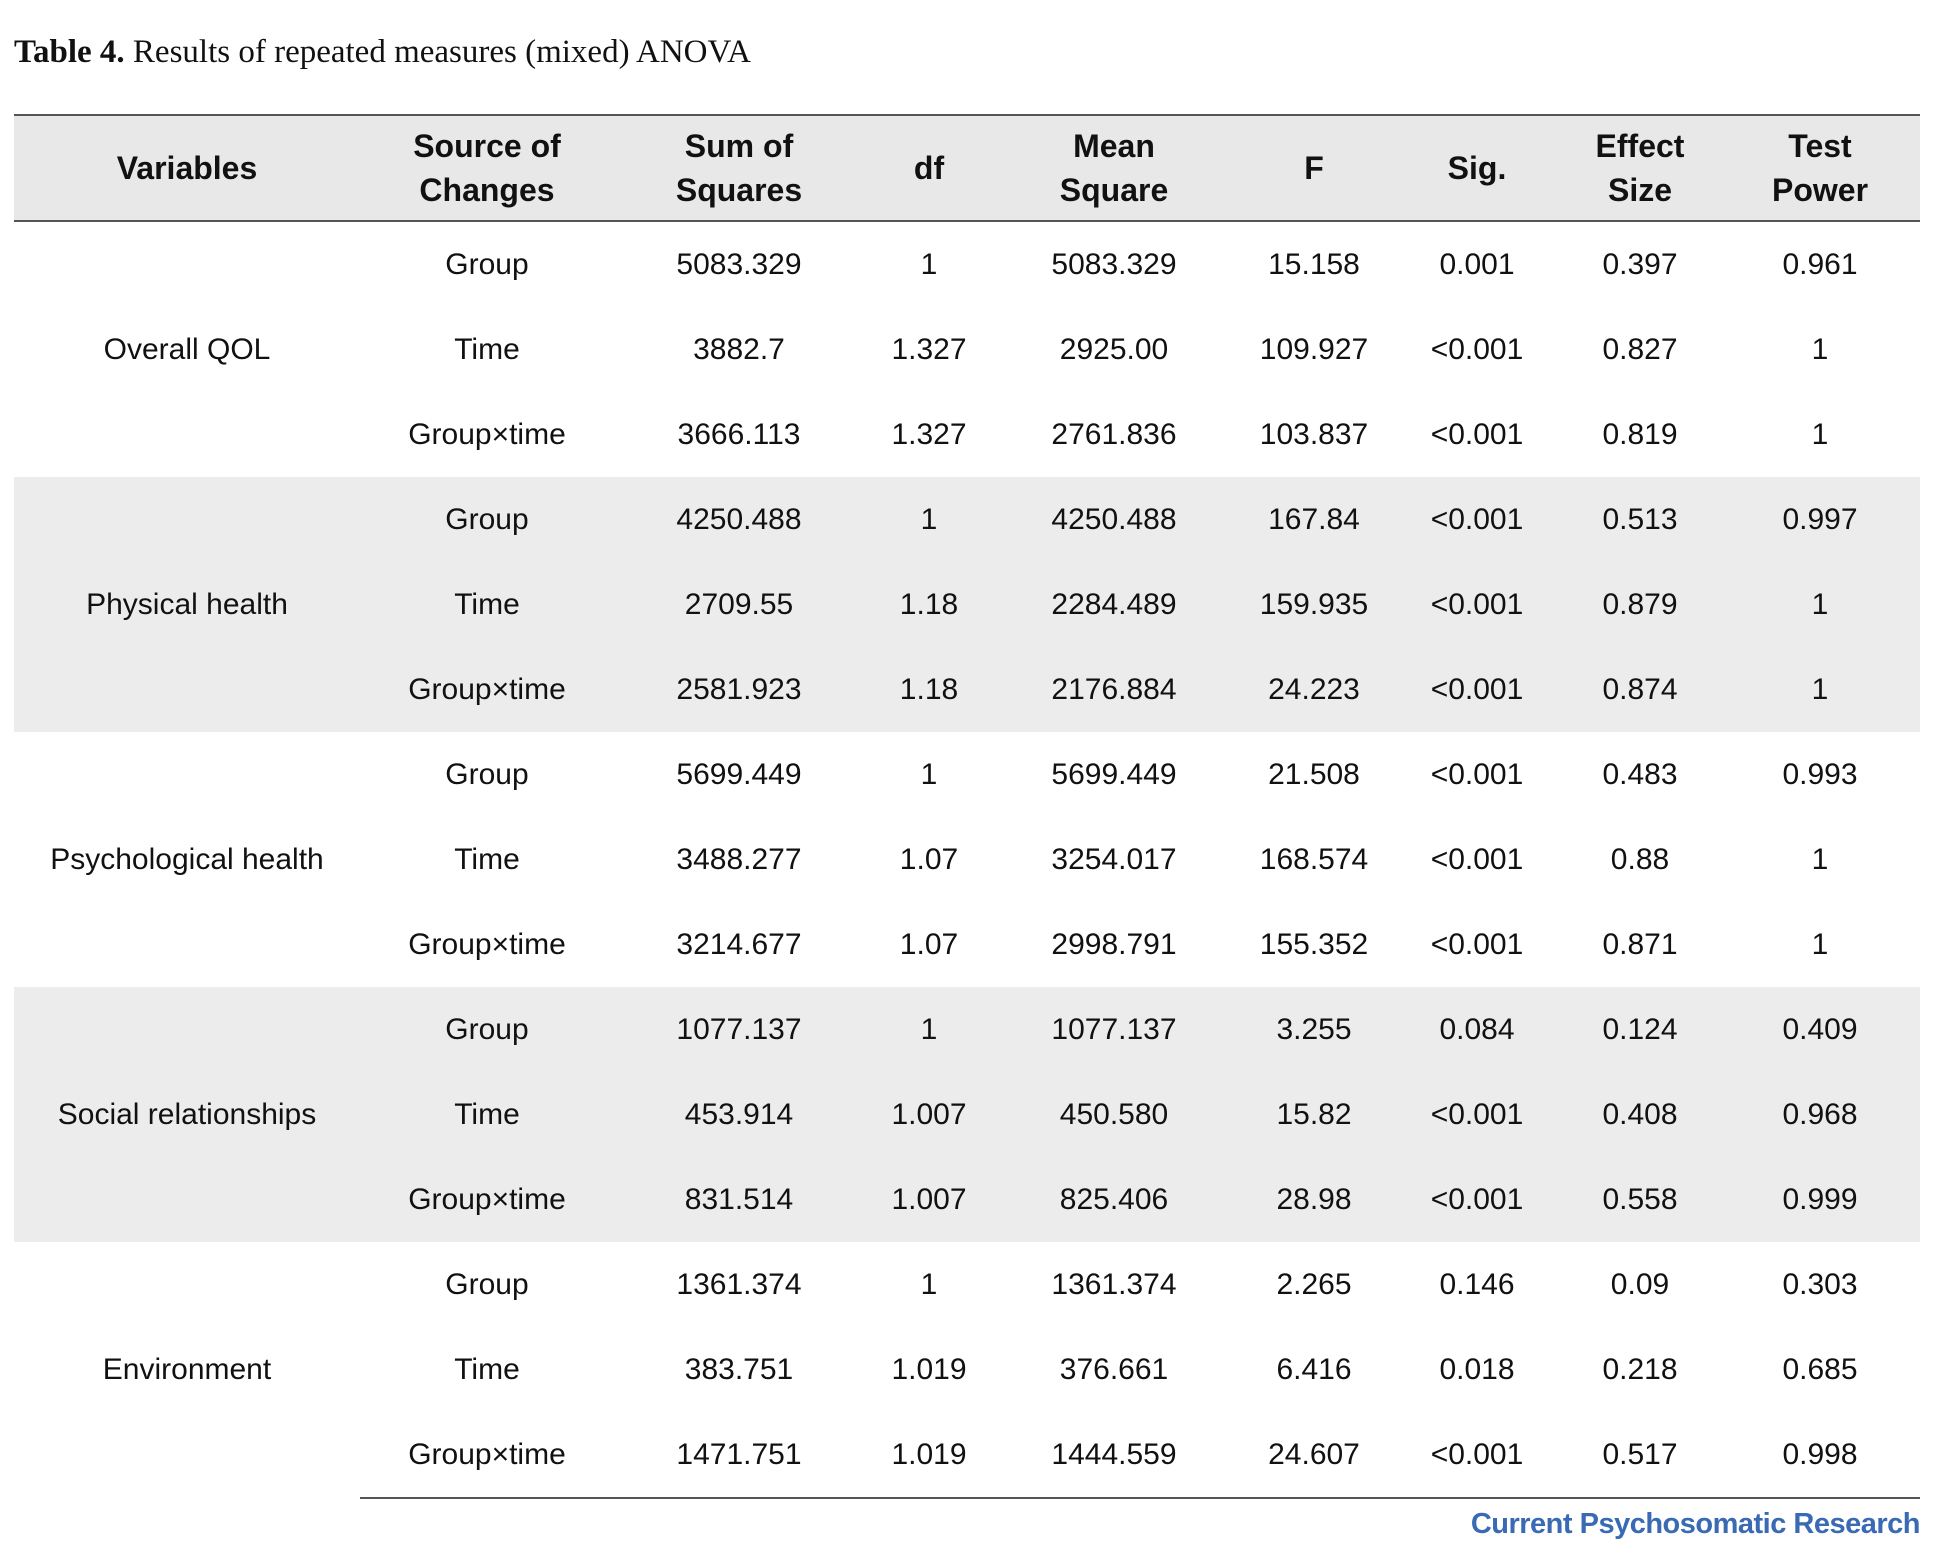  What do you see at coordinates (739, 349) in the screenshot?
I see `sum-of-squares-cell: 3882.7` at bounding box center [739, 349].